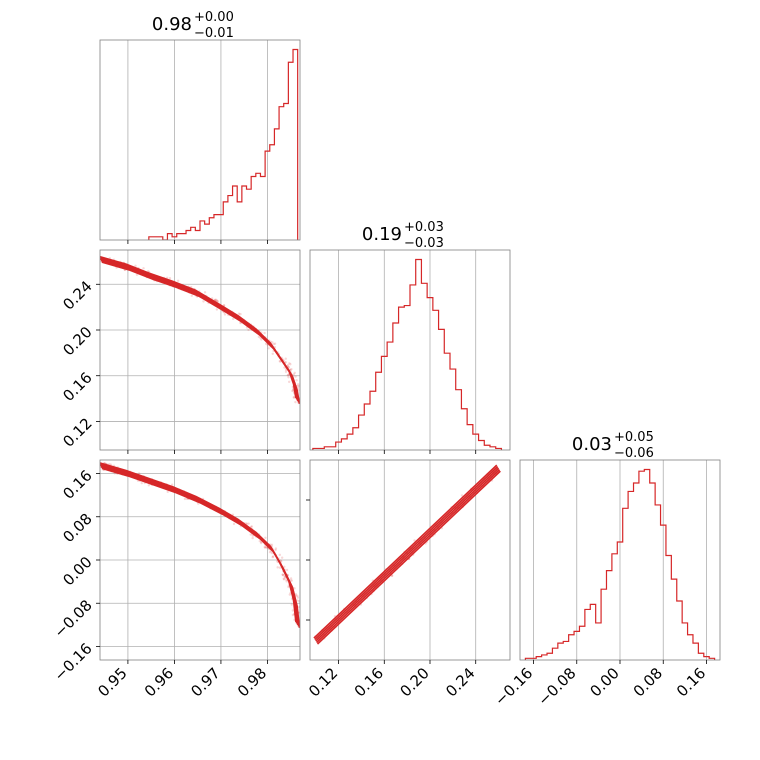 This screenshot has height=760, width=760. I want to click on title-minus: −0.01, so click(214, 33).